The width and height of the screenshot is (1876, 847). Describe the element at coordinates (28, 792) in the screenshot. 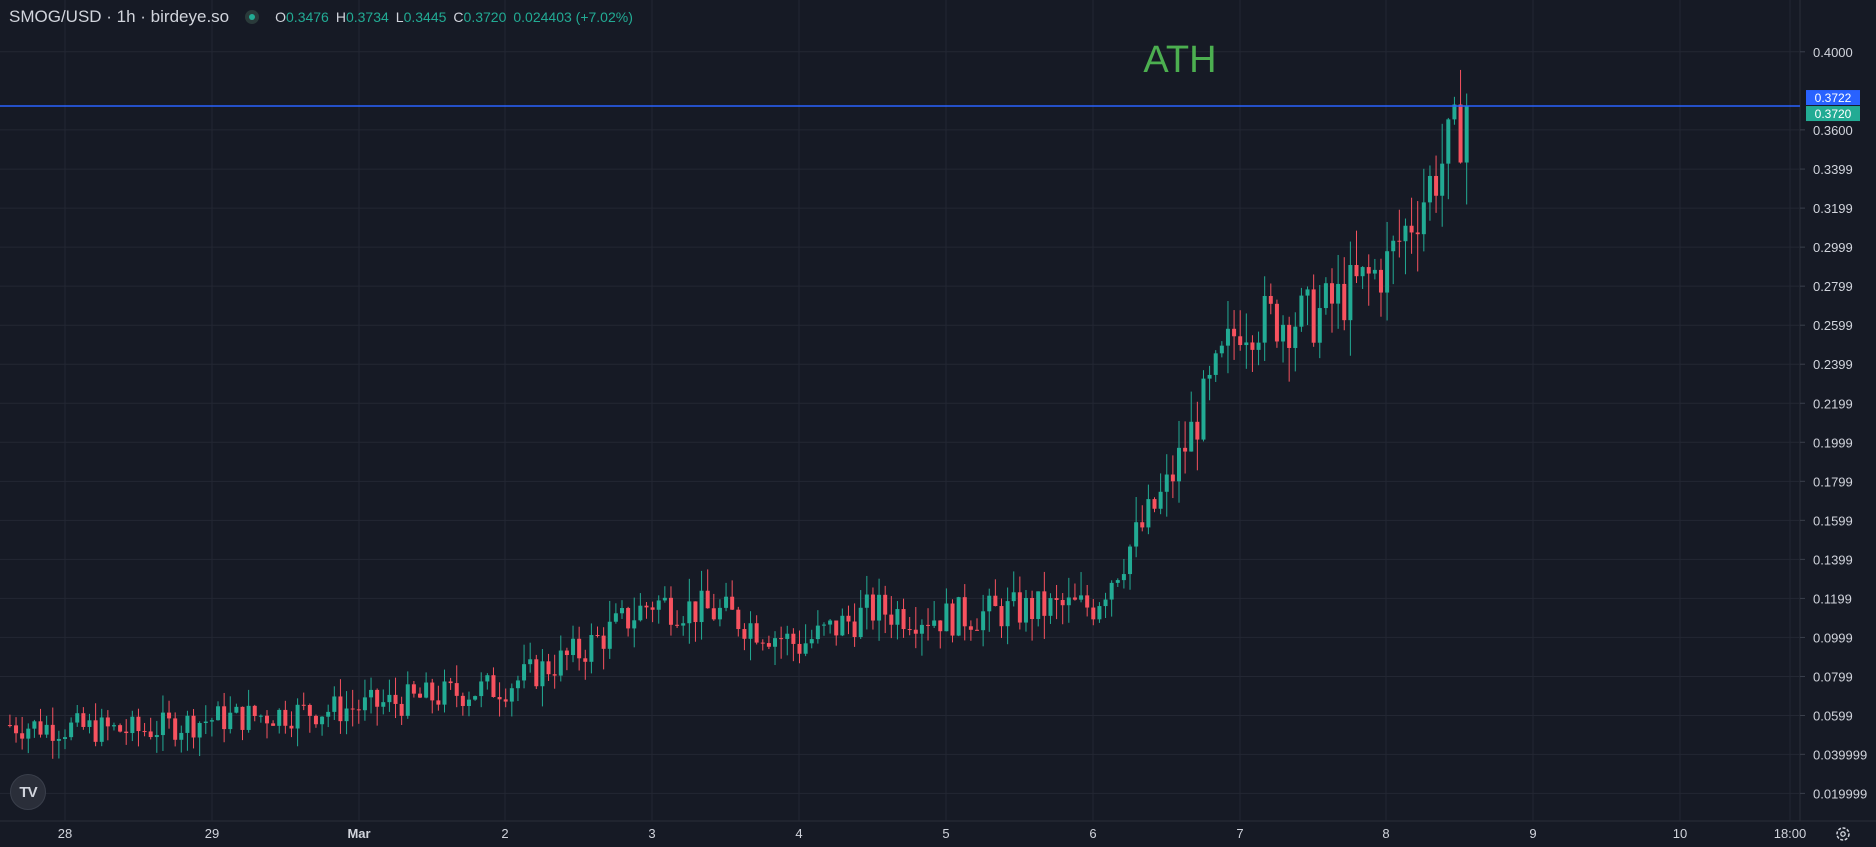

I see `tradingview-logo-icon: TV` at that location.